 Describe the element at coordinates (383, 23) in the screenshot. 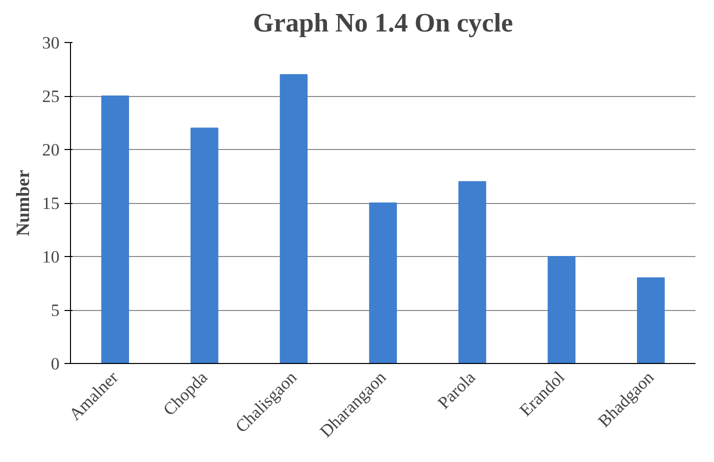

I see `chart-title: Graph No 1.4 On cycle` at that location.